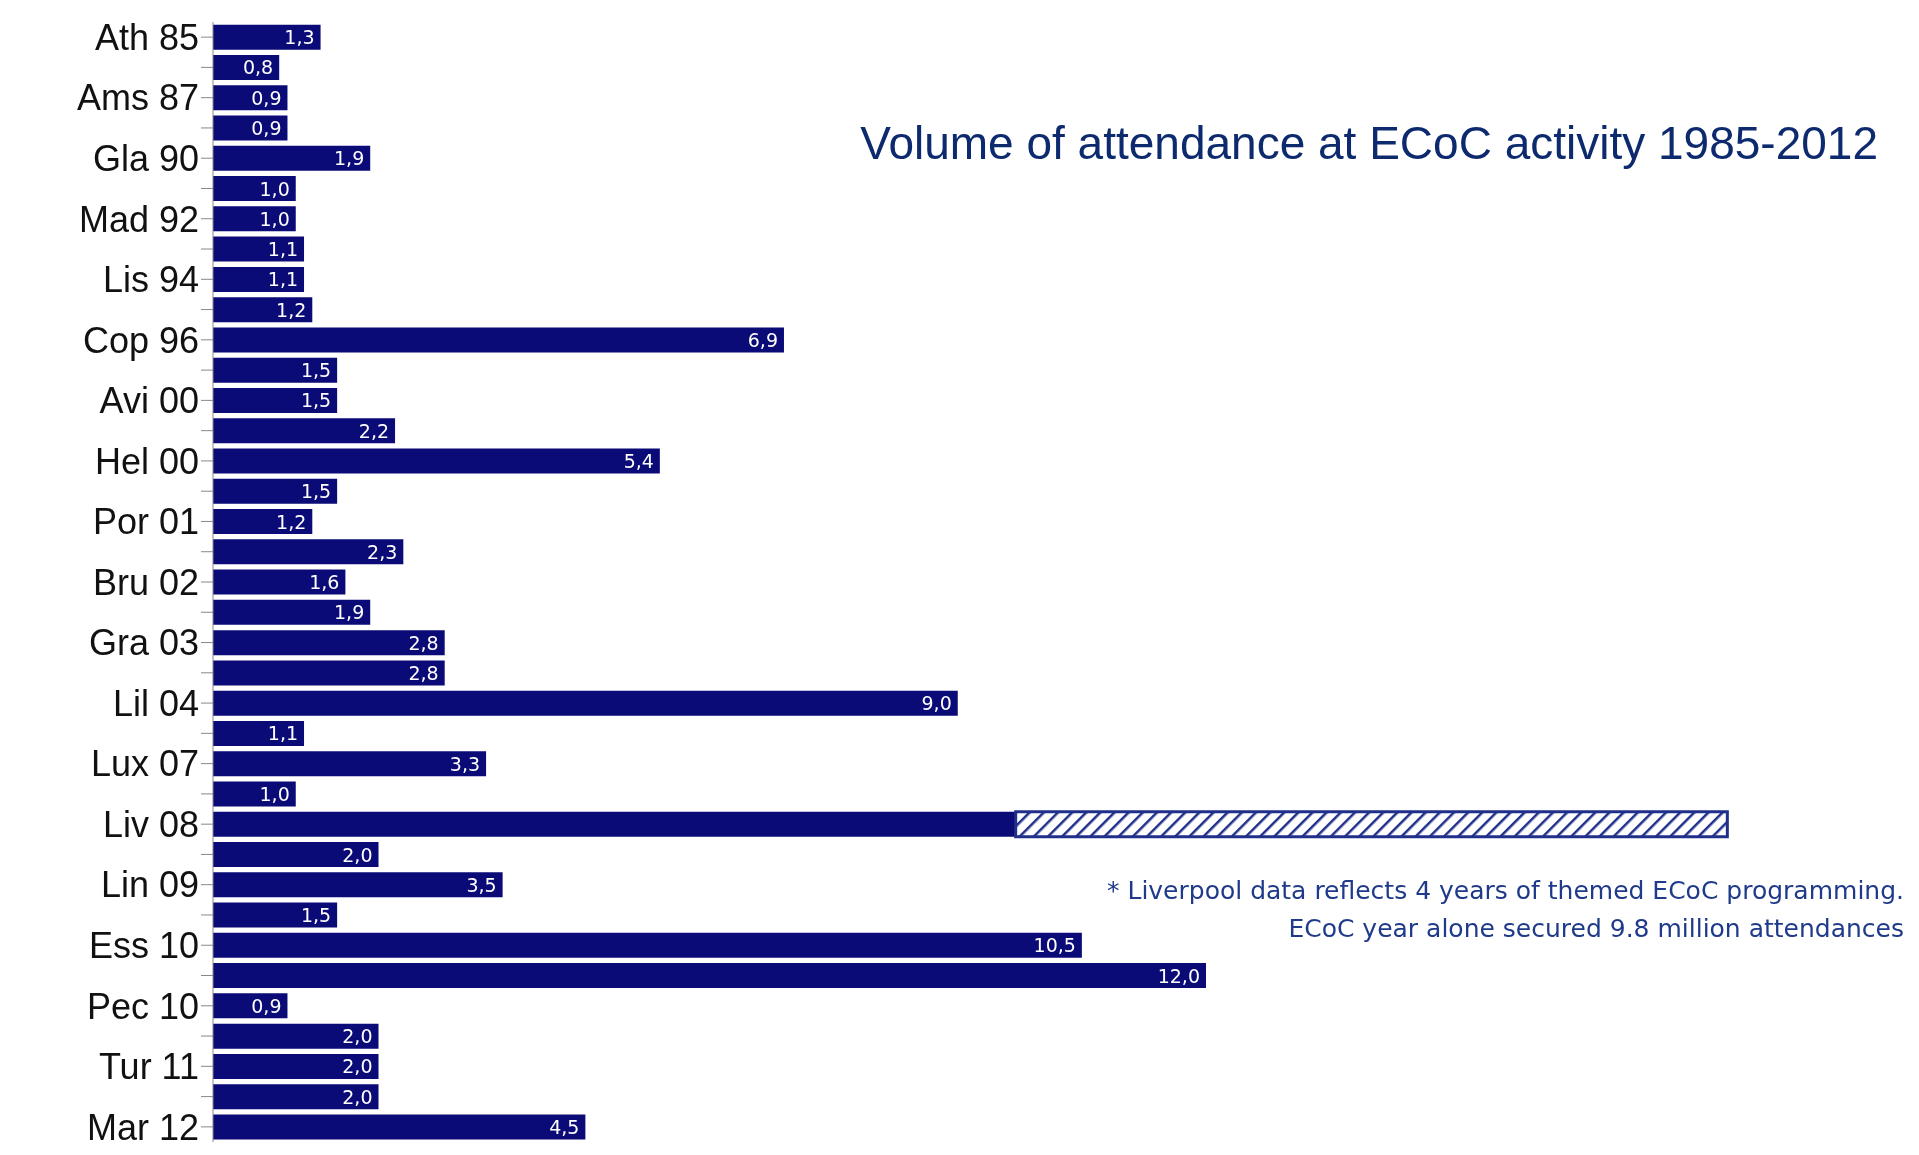 The width and height of the screenshot is (1919, 1155). What do you see at coordinates (149, 401) in the screenshot?
I see `y-tick-label: Avi 00` at bounding box center [149, 401].